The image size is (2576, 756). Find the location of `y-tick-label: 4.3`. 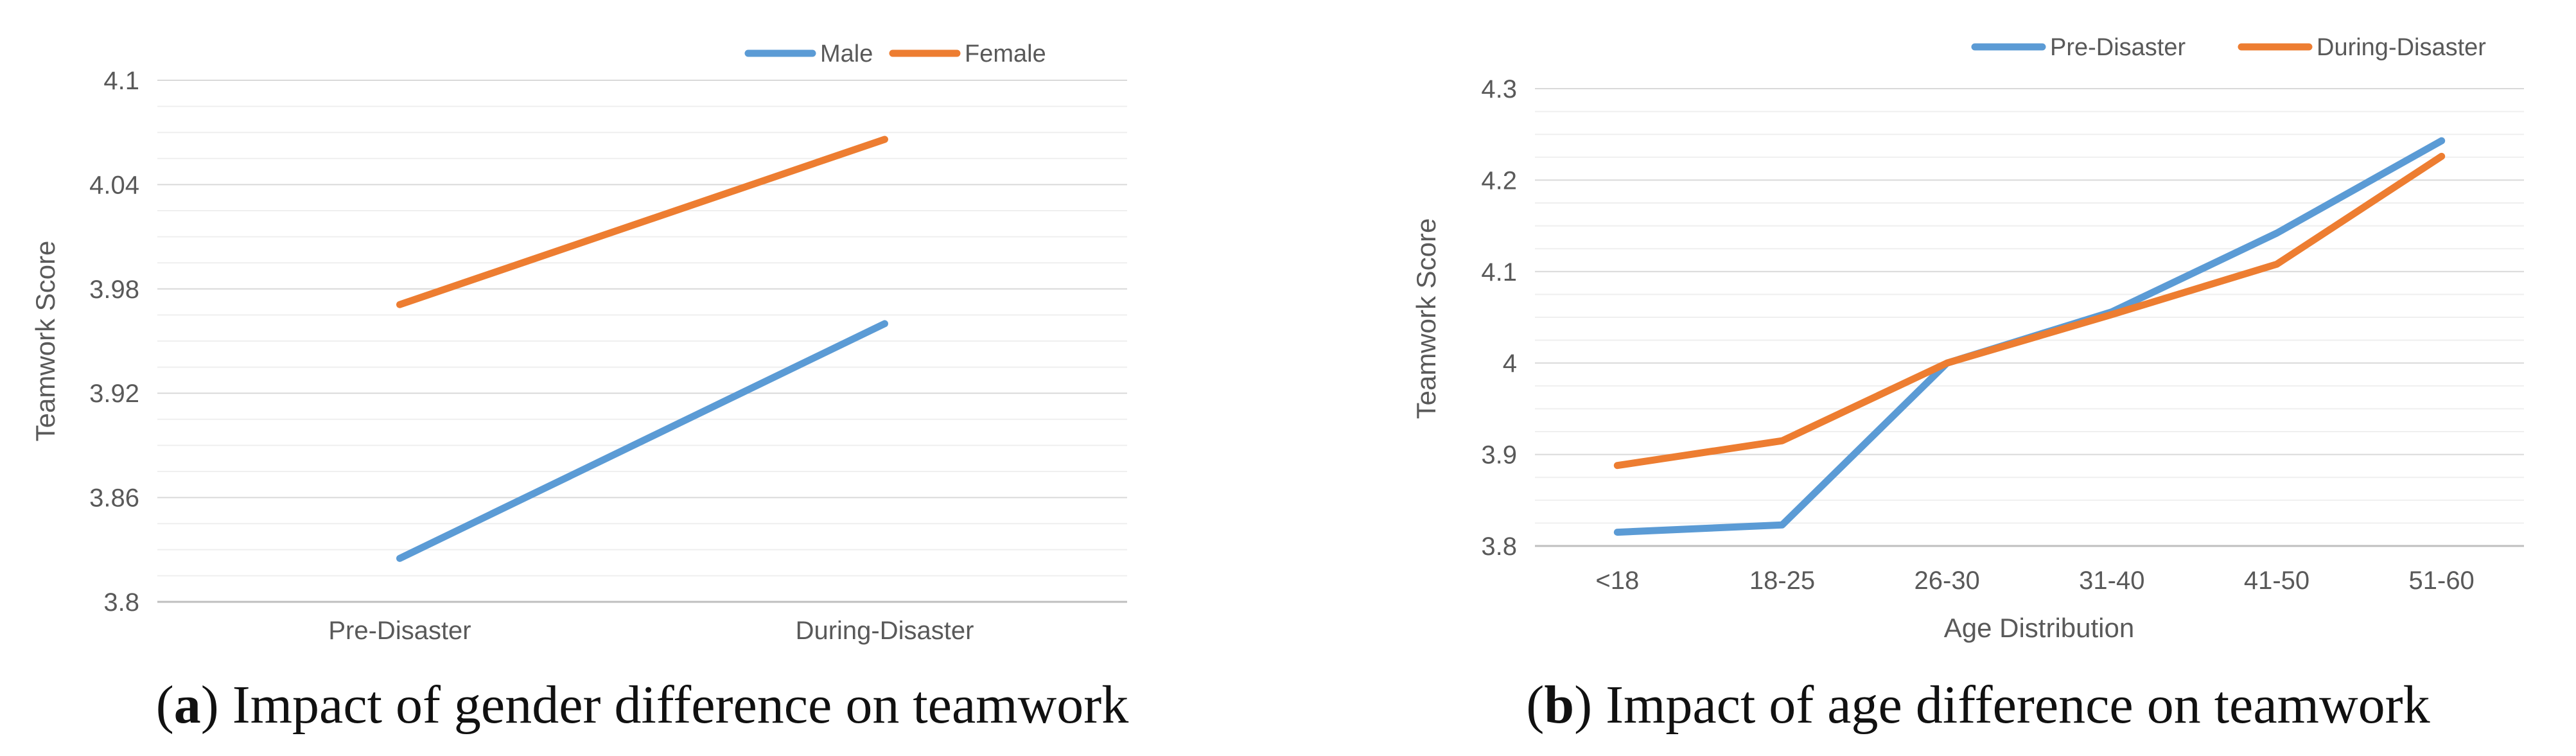

y-tick-label: 4.3 is located at coordinates (1499, 89).